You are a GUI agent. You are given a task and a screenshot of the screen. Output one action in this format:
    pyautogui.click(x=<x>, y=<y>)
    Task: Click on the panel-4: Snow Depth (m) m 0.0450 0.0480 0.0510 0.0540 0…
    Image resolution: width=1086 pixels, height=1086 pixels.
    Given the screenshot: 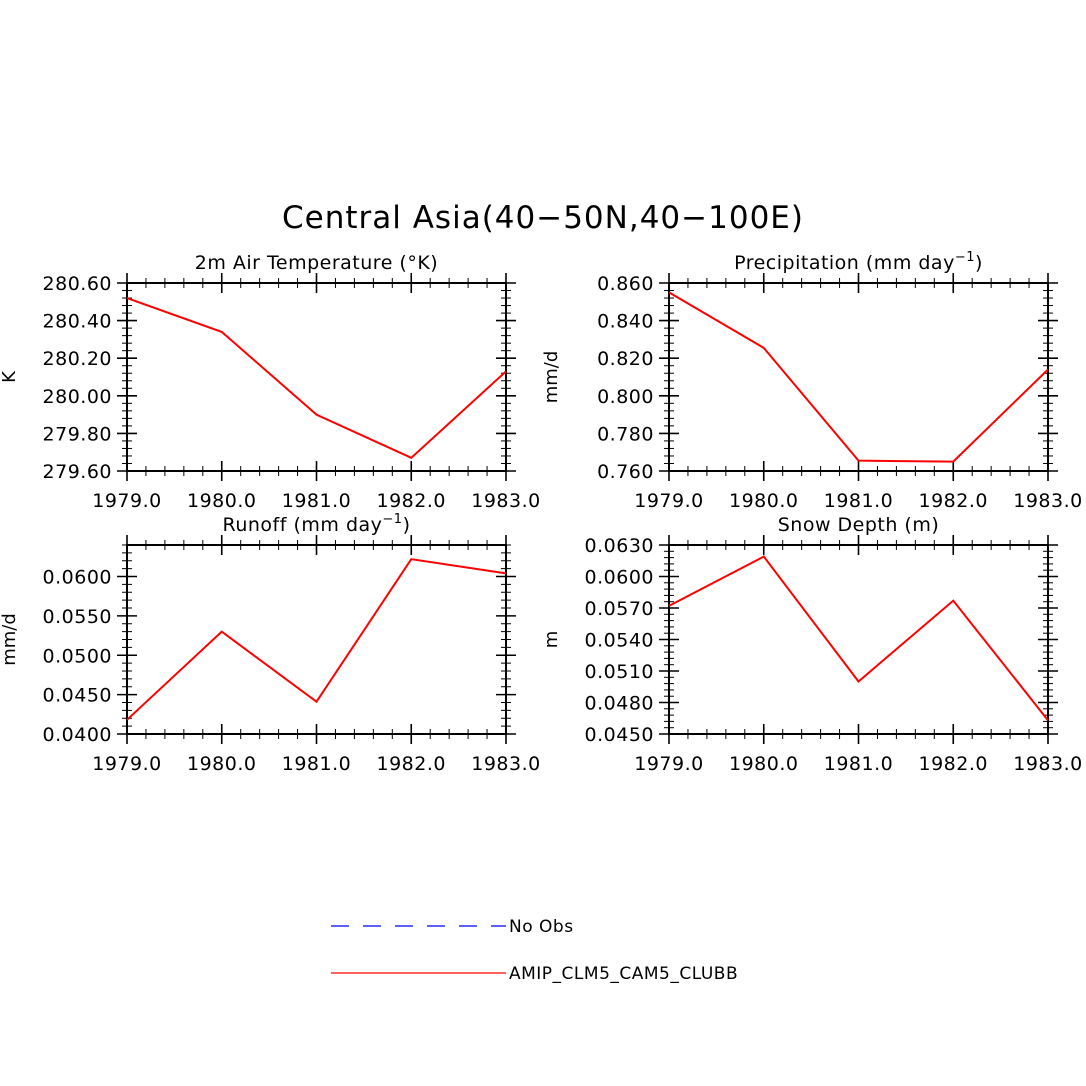 What is the action you would take?
    pyautogui.click(x=811, y=644)
    